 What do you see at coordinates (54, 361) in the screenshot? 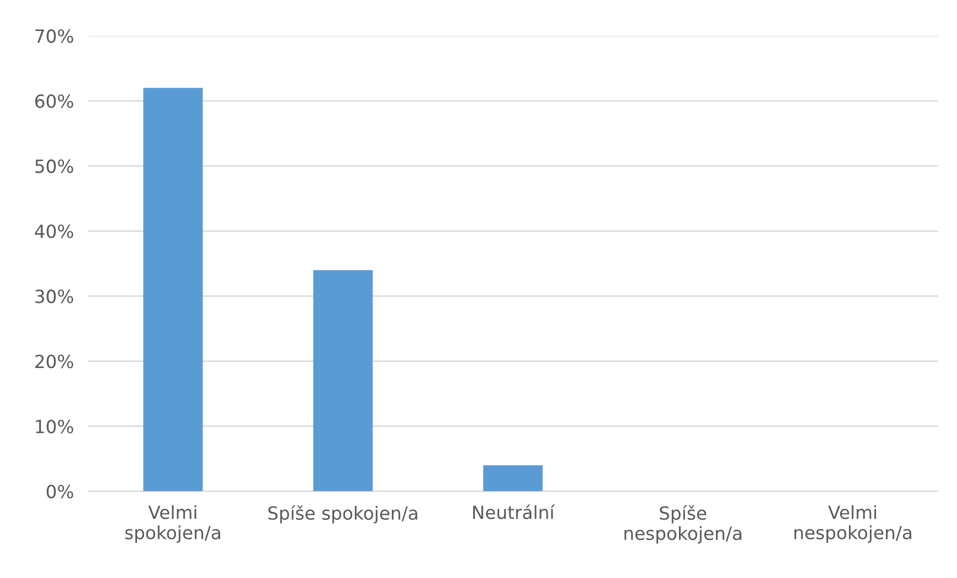
I see `y-tick-label: 20%` at bounding box center [54, 361].